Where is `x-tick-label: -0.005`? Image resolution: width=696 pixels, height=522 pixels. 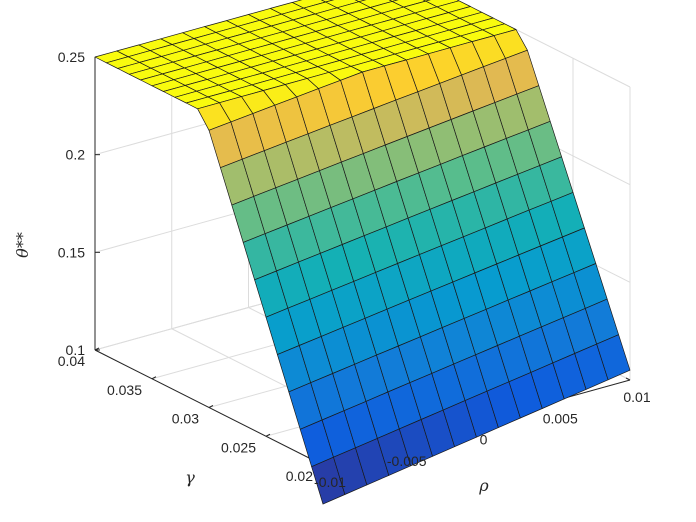
x-tick-label: -0.005 is located at coordinates (407, 461).